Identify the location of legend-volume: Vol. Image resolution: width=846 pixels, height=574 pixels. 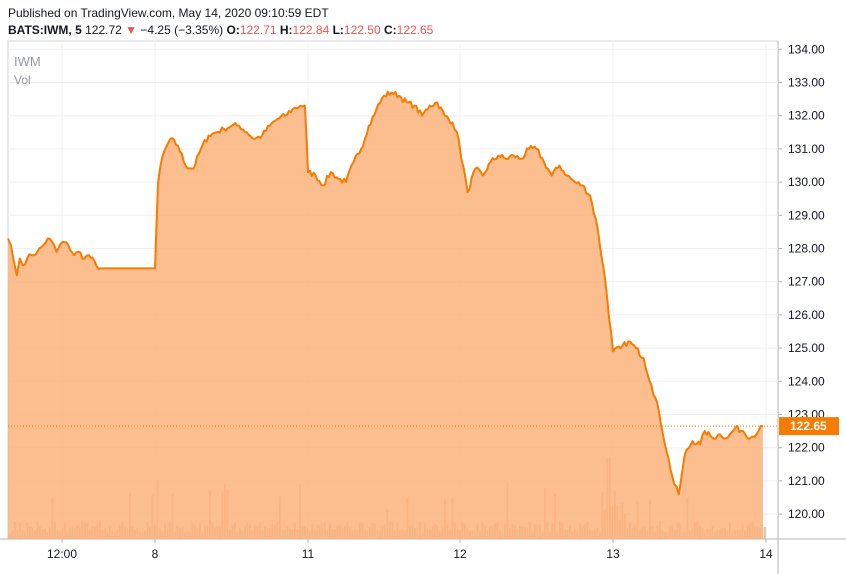
(22, 80).